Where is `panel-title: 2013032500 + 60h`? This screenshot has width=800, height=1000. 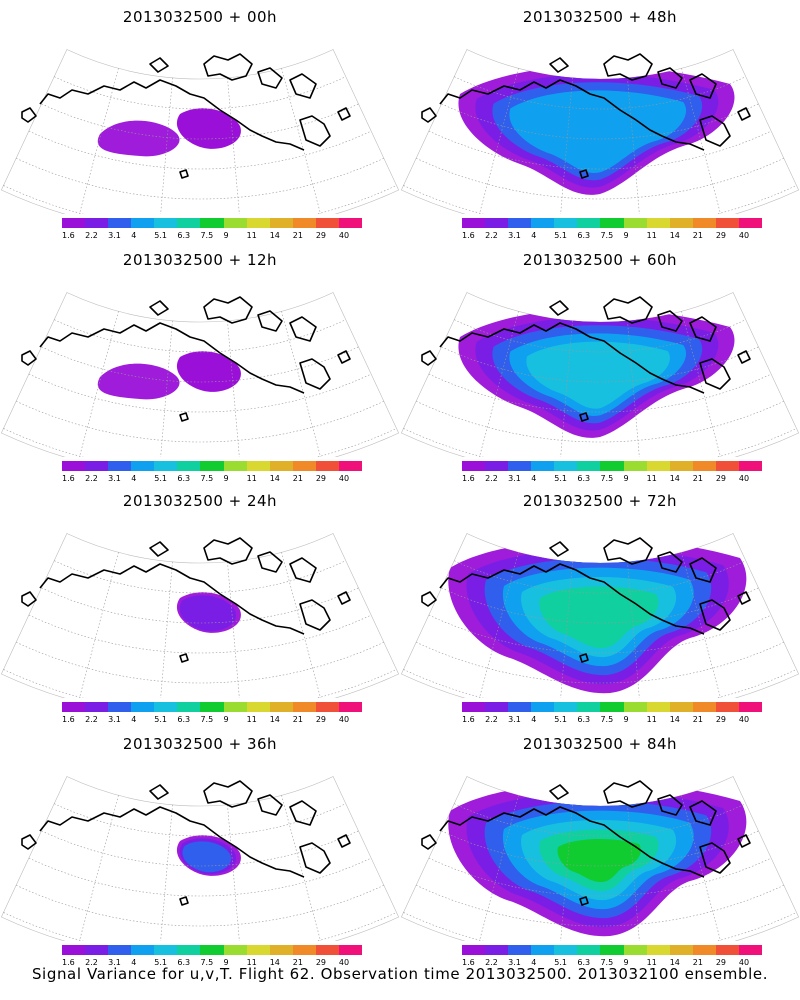 panel-title: 2013032500 + 60h is located at coordinates (600, 260).